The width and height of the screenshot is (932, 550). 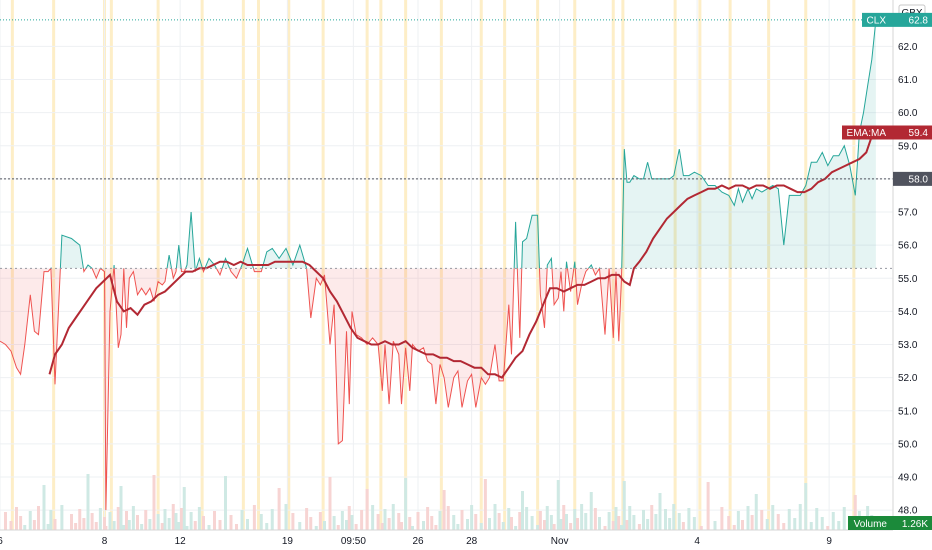 I want to click on x-tick-label-5: 26, so click(x=418, y=541).